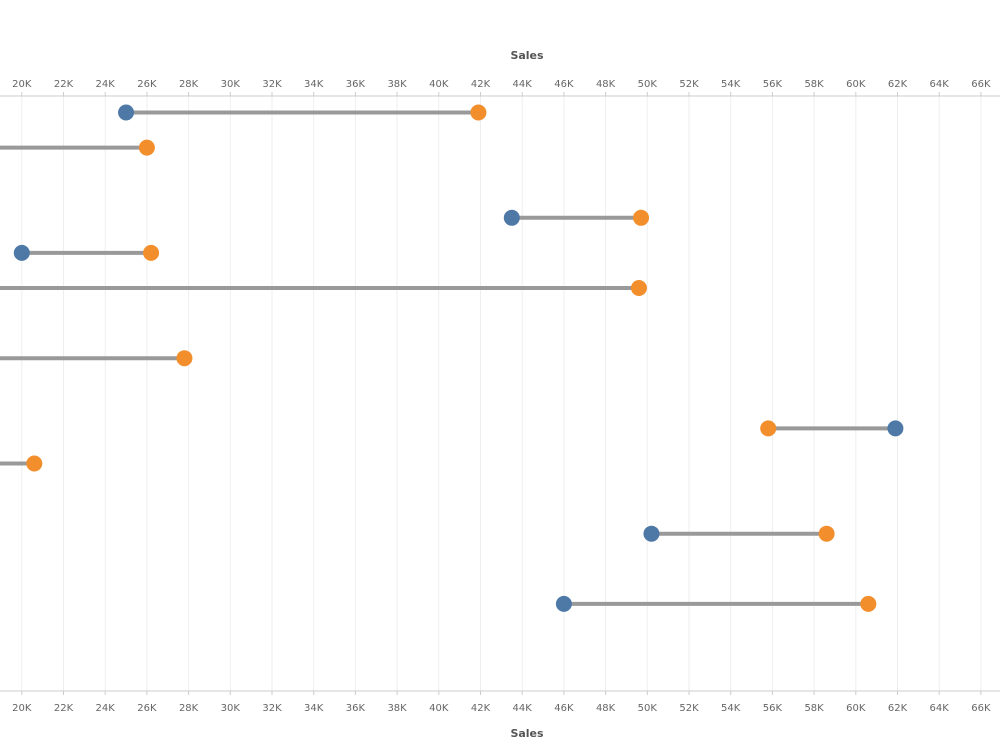 This screenshot has height=754, width=1000. I want to click on top-tick-label: 54K, so click(731, 84).